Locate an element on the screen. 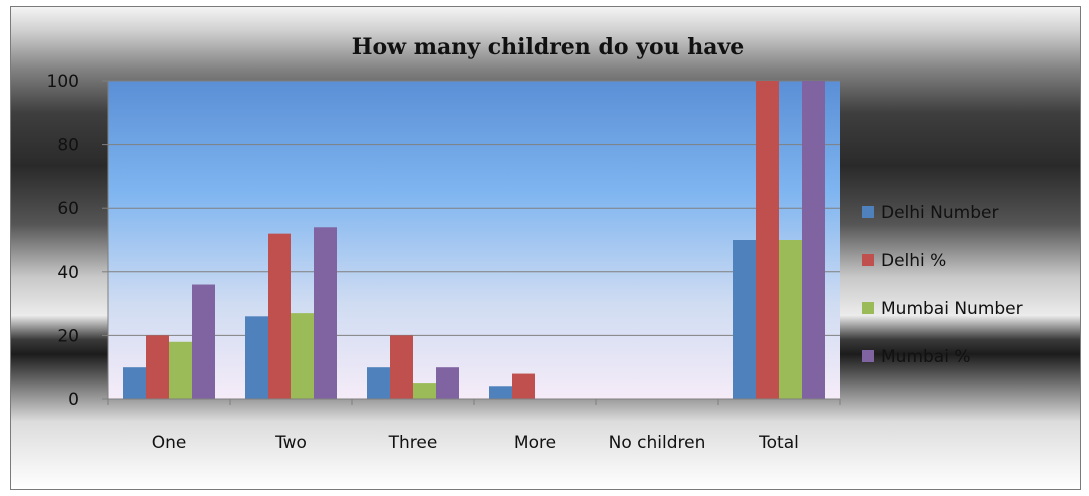 This screenshot has height=496, width=1089. y-tick-label: 100 is located at coordinates (63, 82).